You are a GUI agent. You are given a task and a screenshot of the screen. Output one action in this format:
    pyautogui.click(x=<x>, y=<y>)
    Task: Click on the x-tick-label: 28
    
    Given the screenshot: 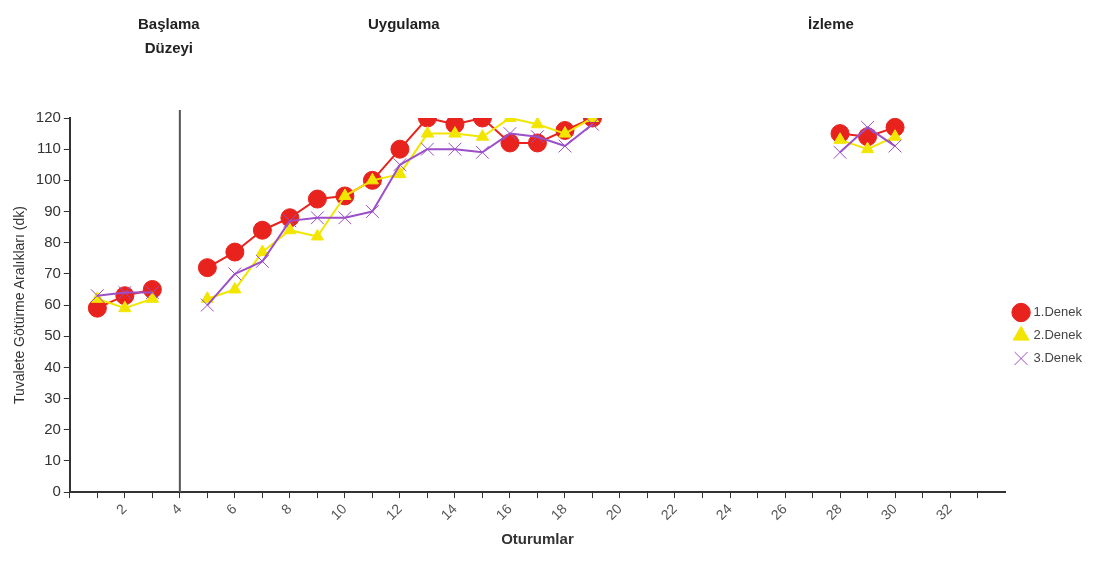 What is the action you would take?
    pyautogui.click(x=834, y=511)
    